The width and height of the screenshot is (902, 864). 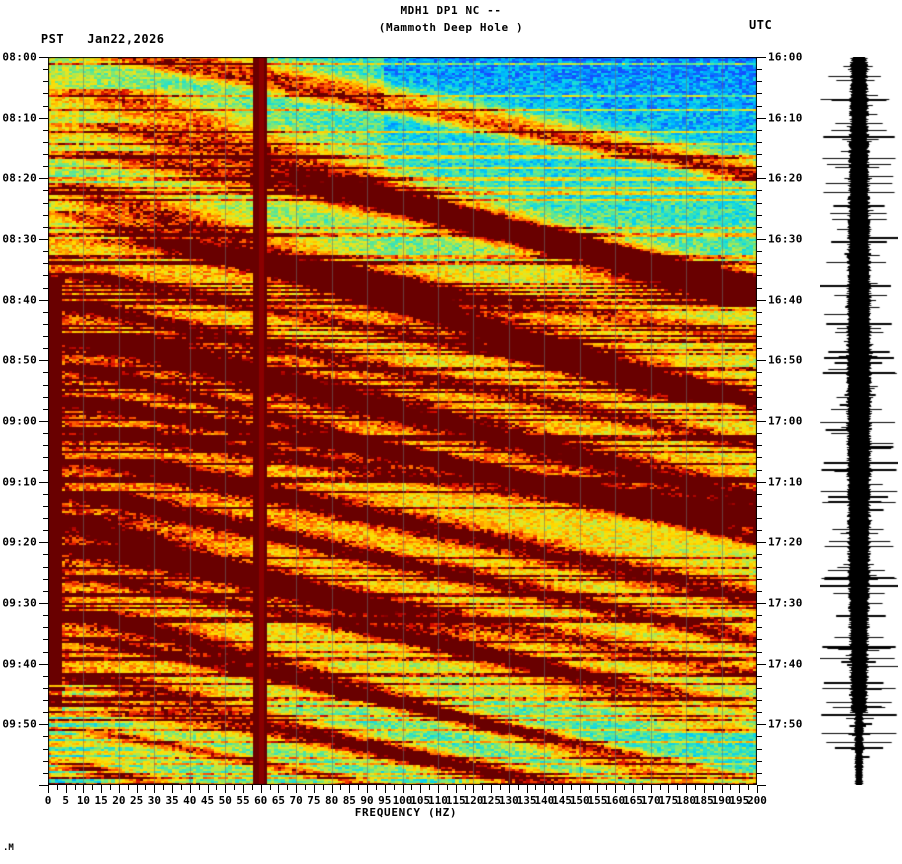 What do you see at coordinates (451, 812) in the screenshot?
I see `frequency-axis-title-wrap: FREQUENCY (HZ)` at bounding box center [451, 812].